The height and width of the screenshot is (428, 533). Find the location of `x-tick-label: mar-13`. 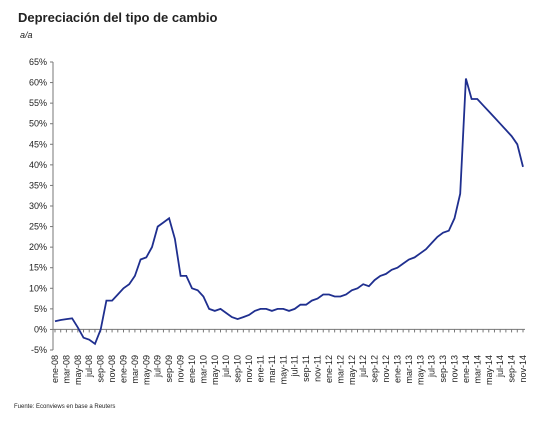

x-tick-label: mar-13 is located at coordinates (409, 369).